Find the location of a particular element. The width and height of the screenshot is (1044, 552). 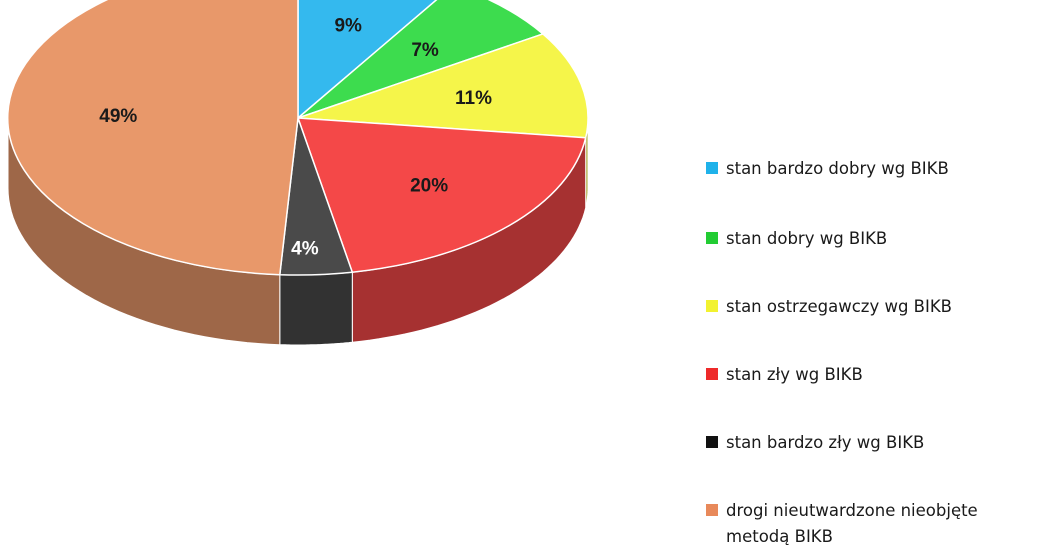

legend-item-zly: stan zły wg BIKB is located at coordinates (866, 375).